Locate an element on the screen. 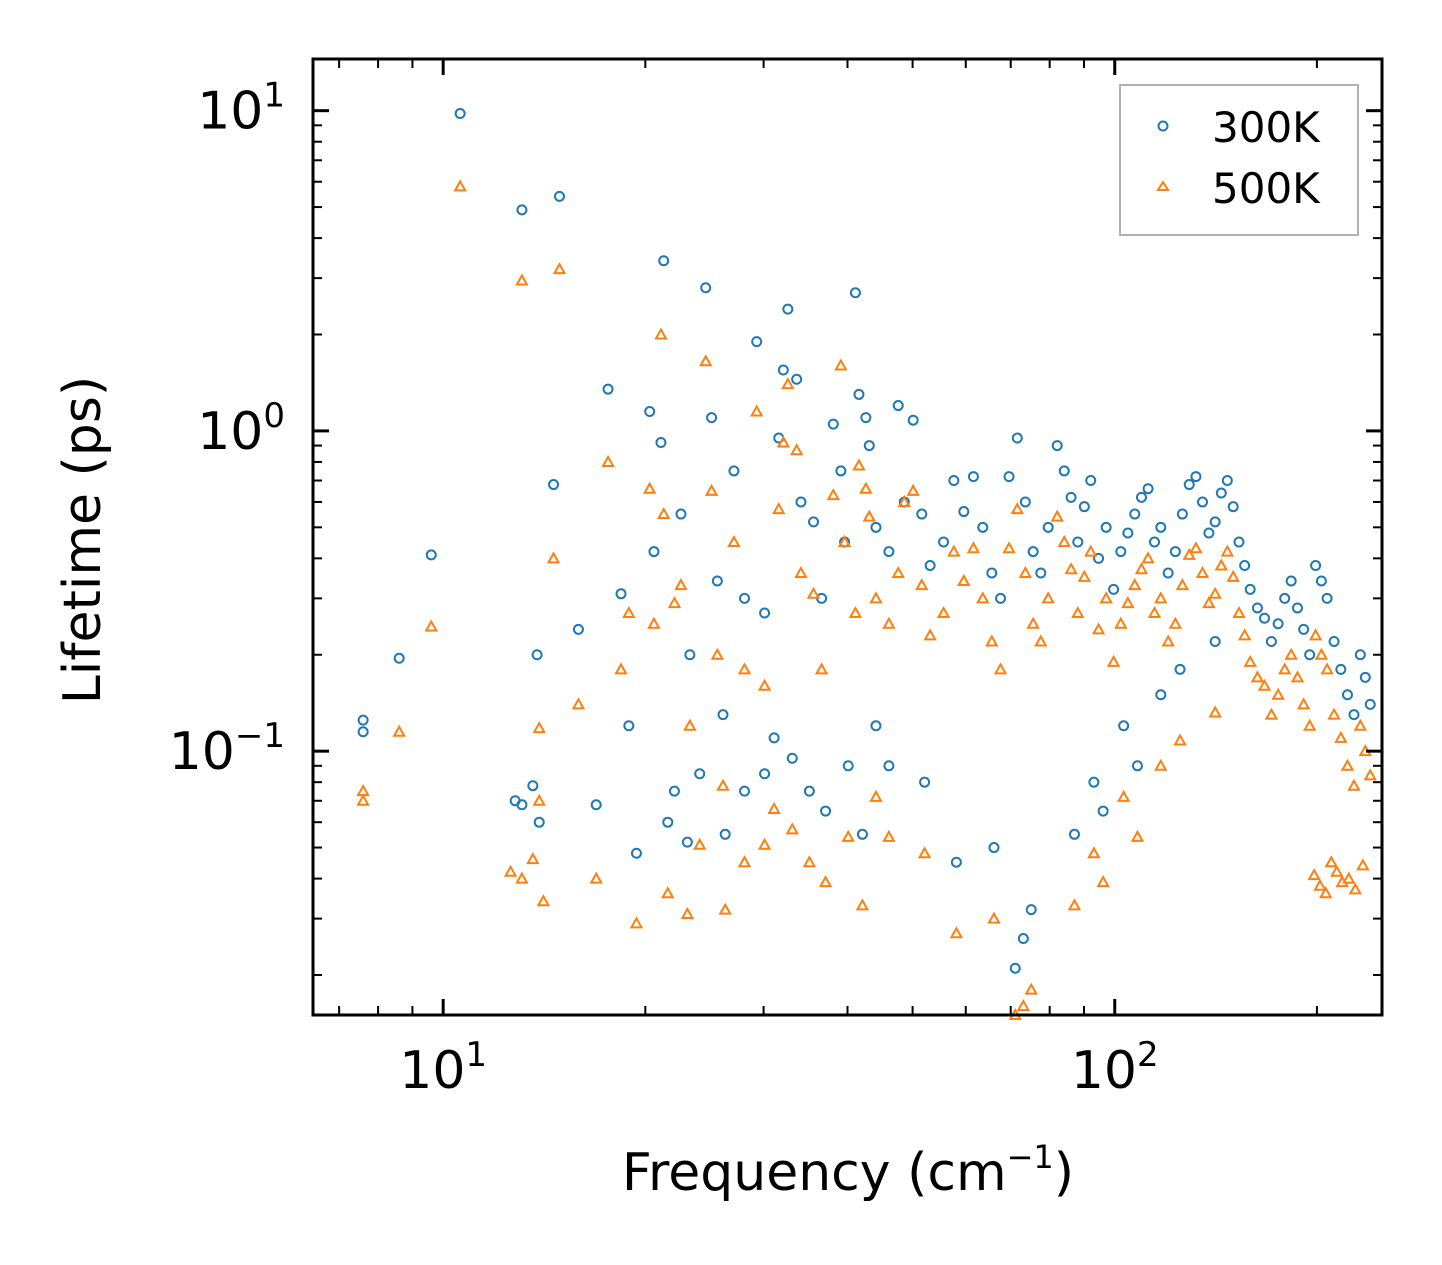 This screenshot has width=1442, height=1265. x-axis-label: Frequency (cm−1) is located at coordinates (848, 1170).